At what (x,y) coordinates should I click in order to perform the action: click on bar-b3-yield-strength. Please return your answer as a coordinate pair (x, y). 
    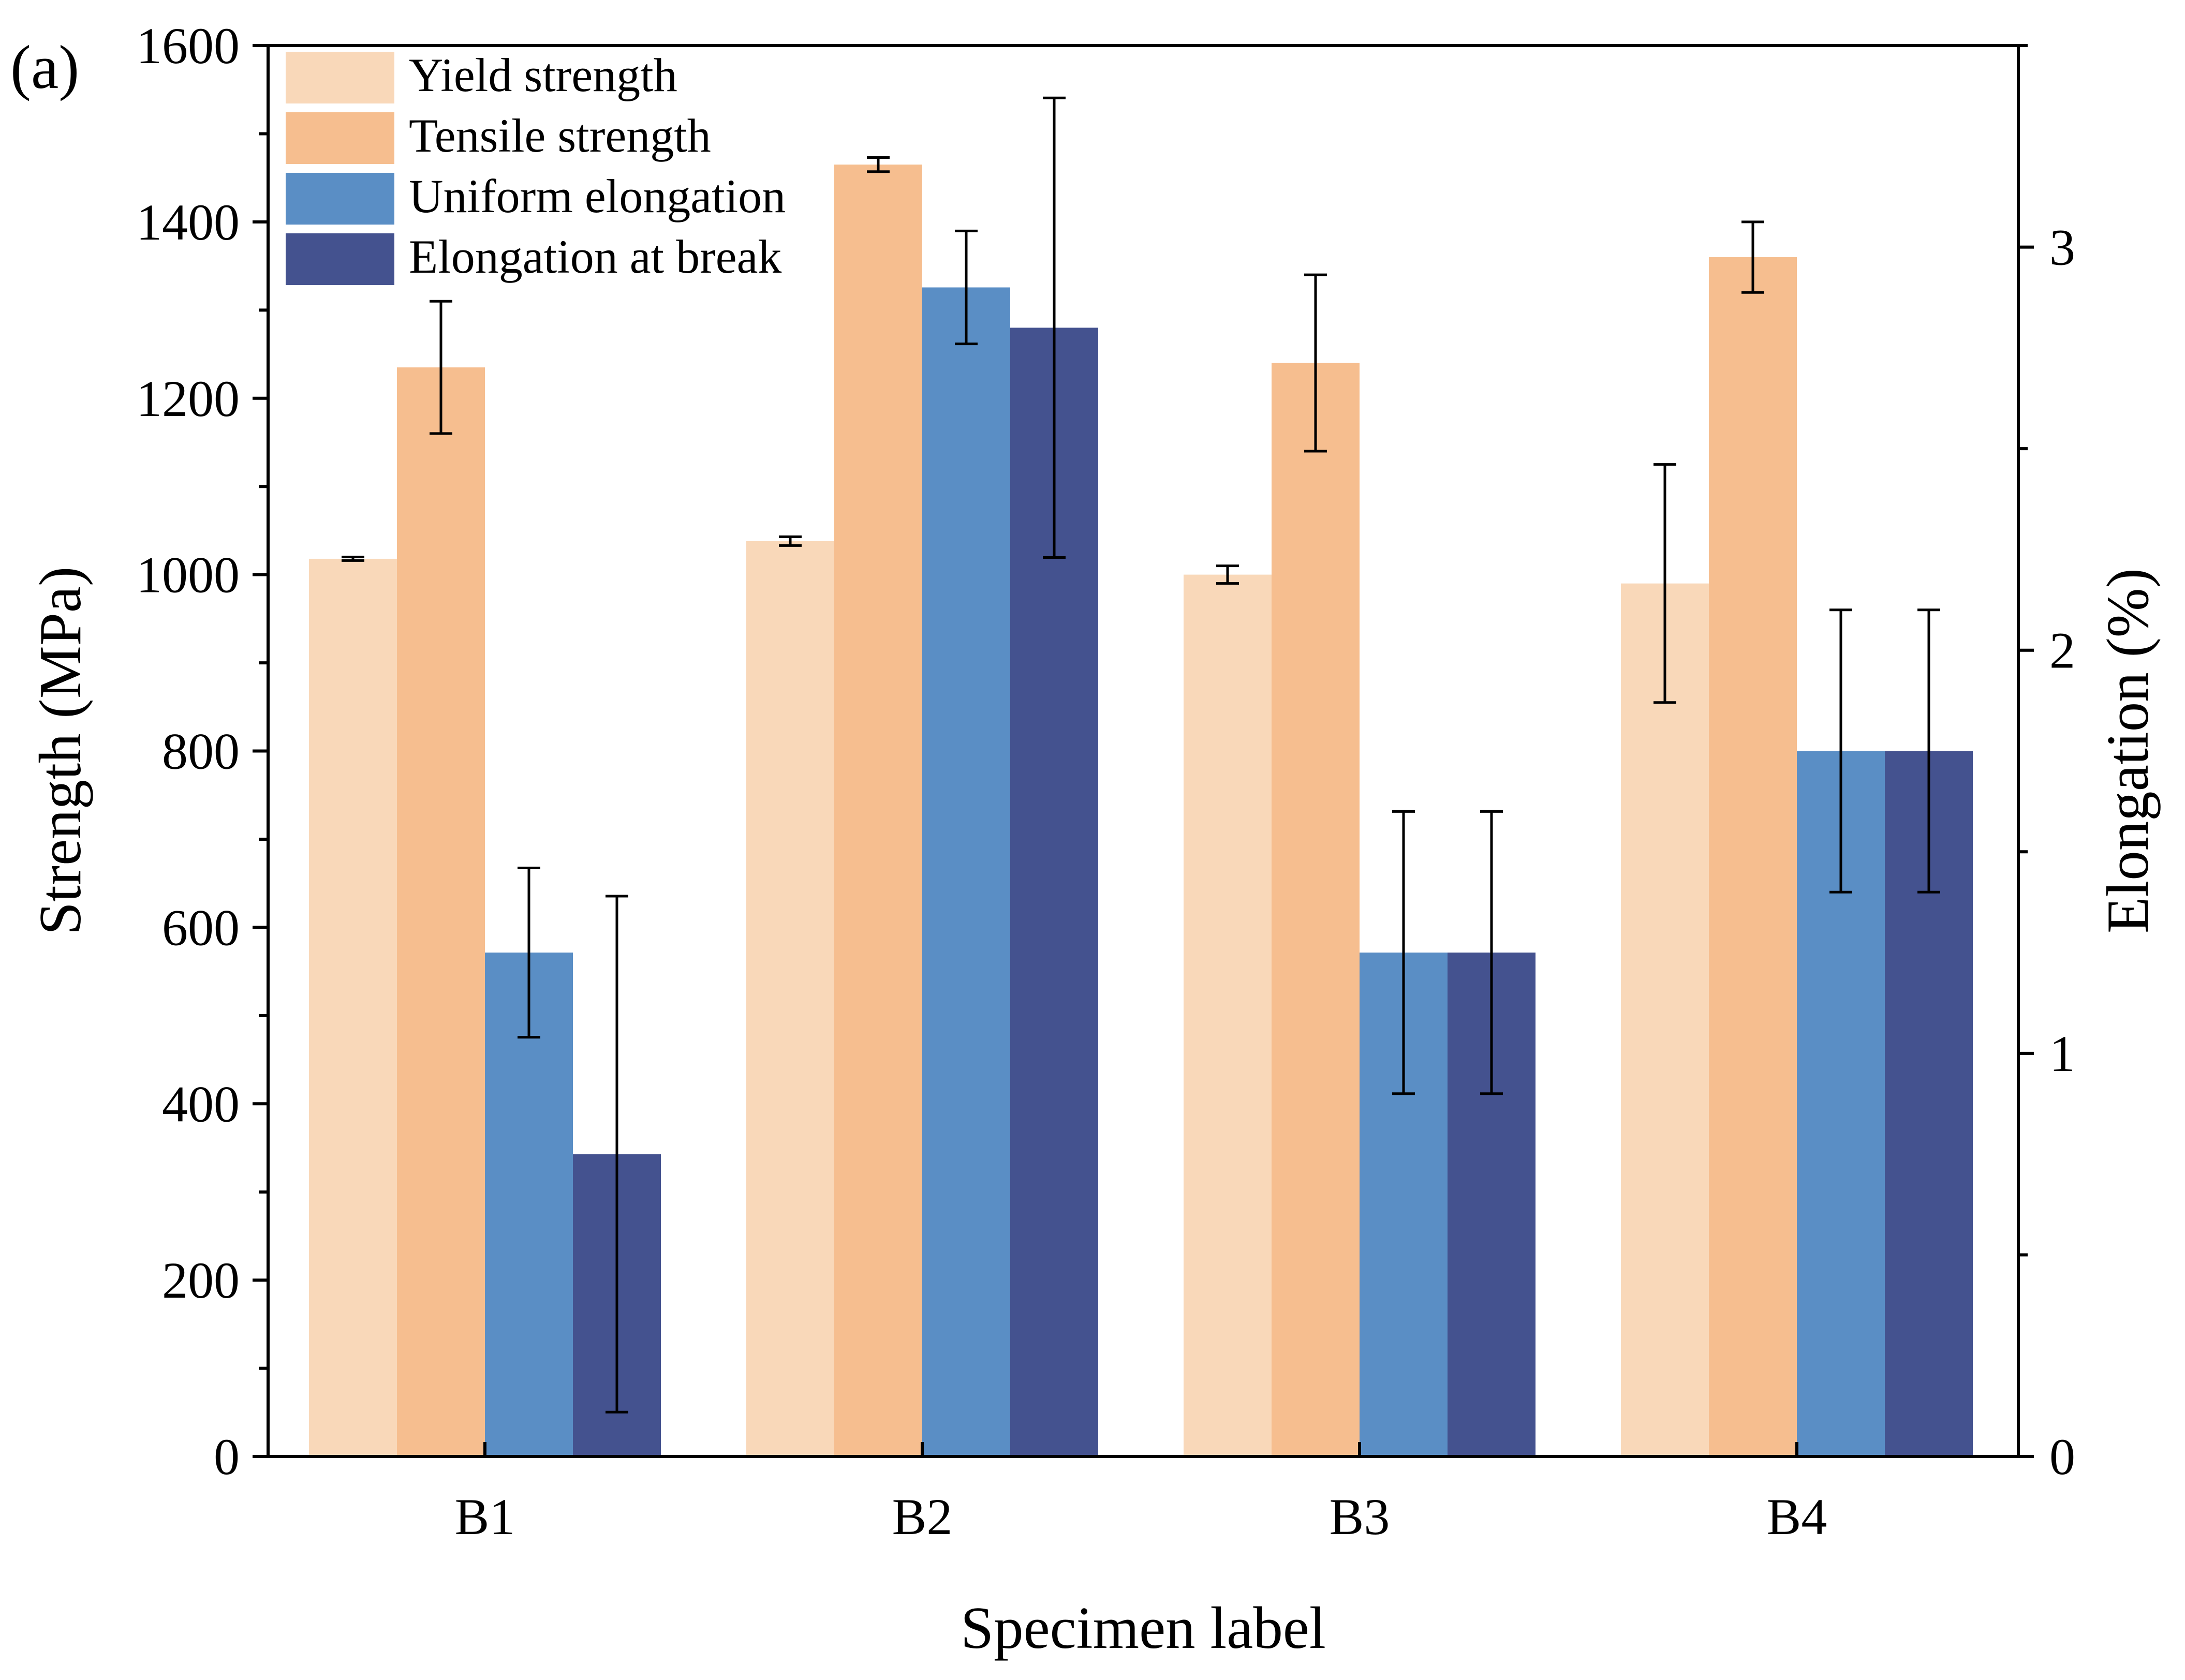
    Looking at the image, I should click on (1228, 1015).